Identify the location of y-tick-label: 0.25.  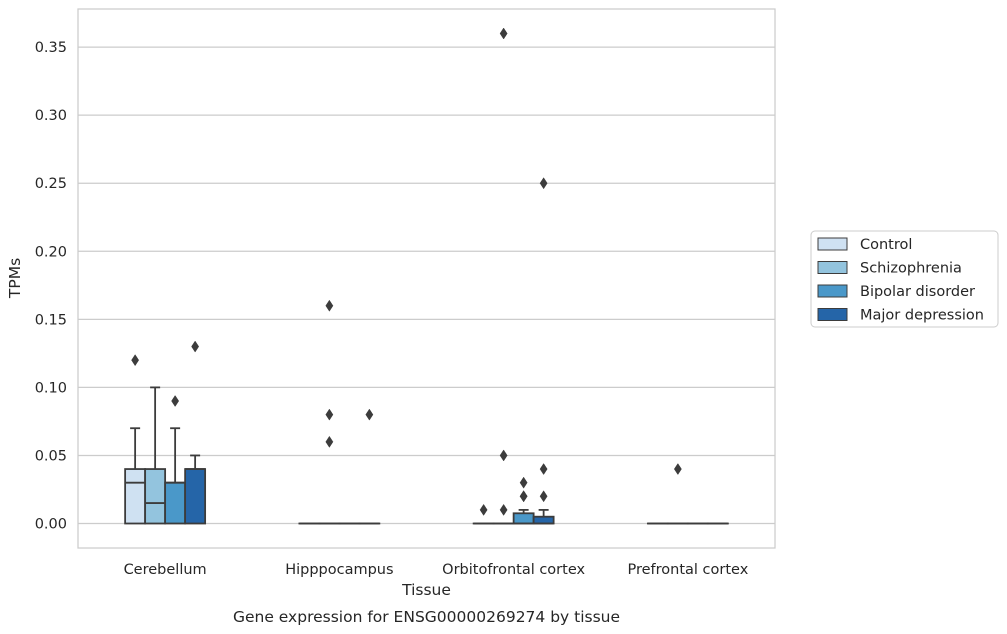
(51, 184).